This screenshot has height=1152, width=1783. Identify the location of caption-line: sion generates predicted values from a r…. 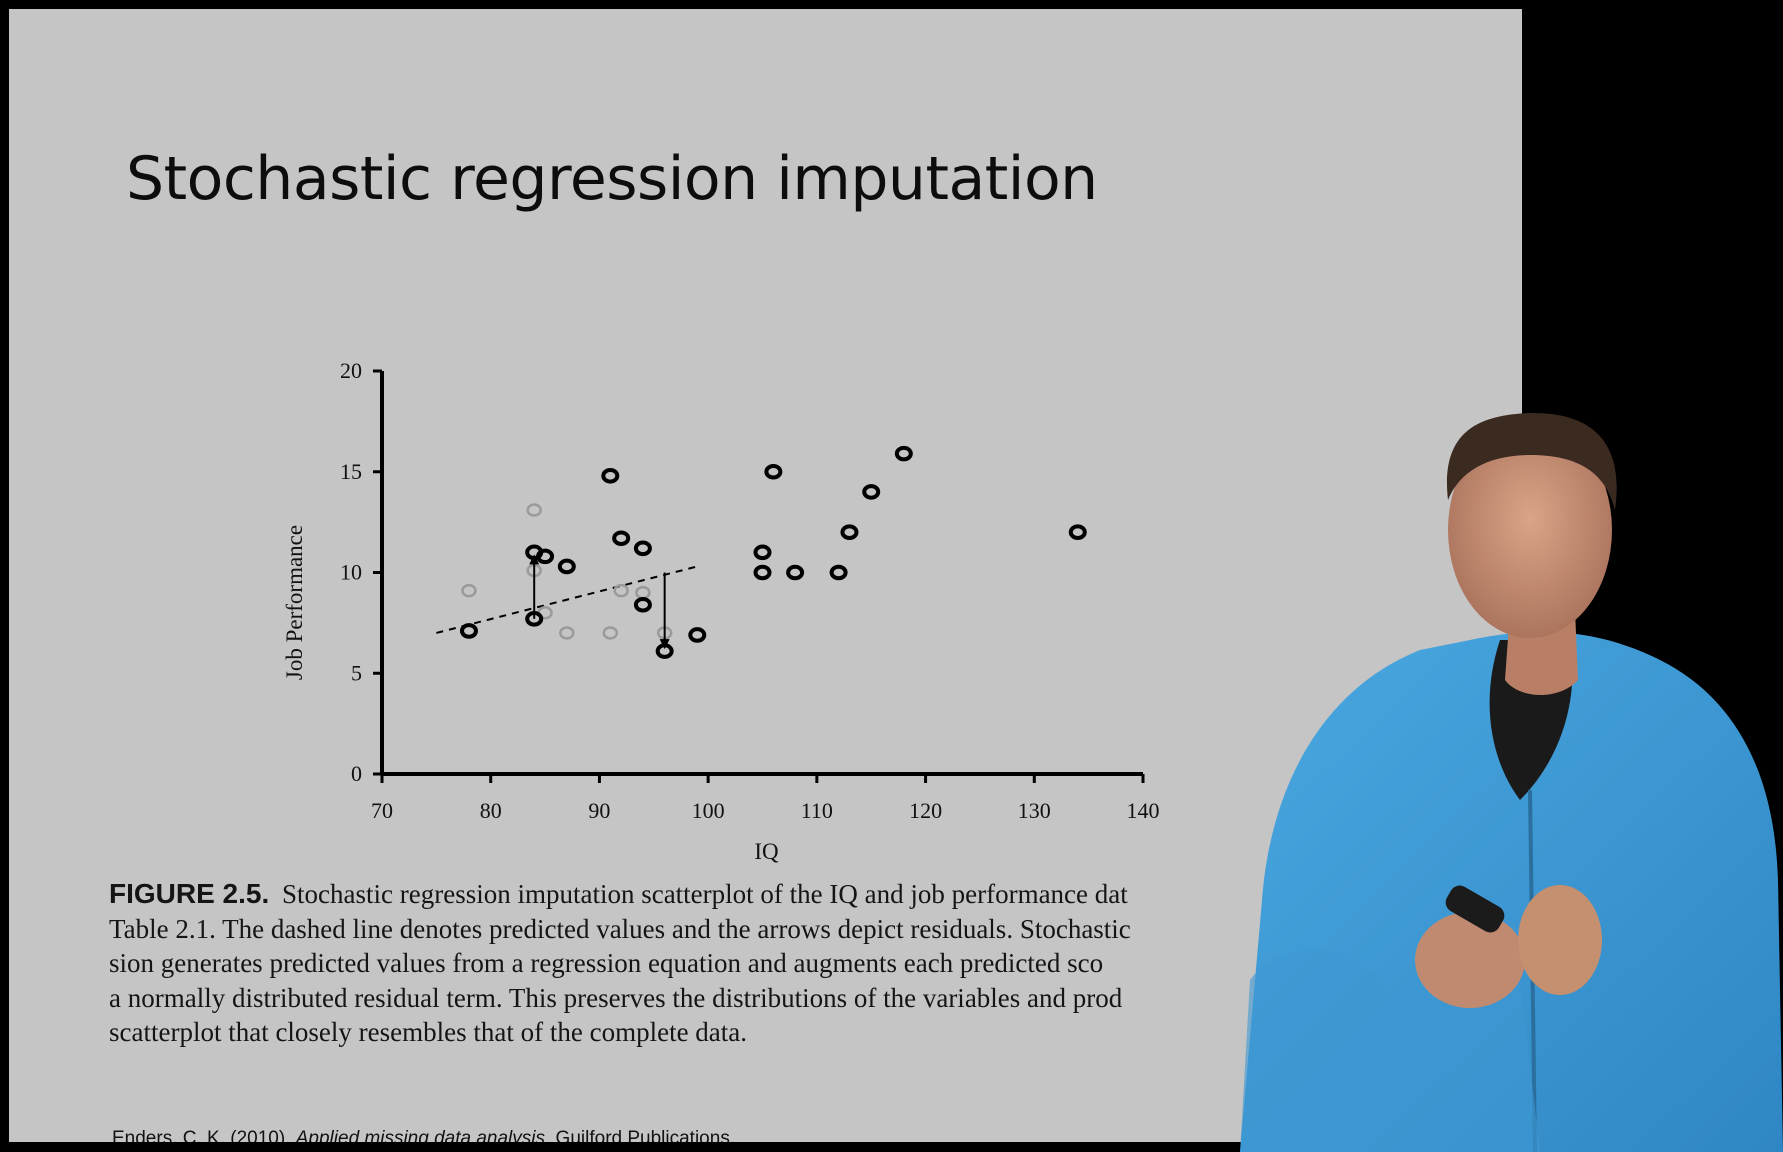
(606, 963).